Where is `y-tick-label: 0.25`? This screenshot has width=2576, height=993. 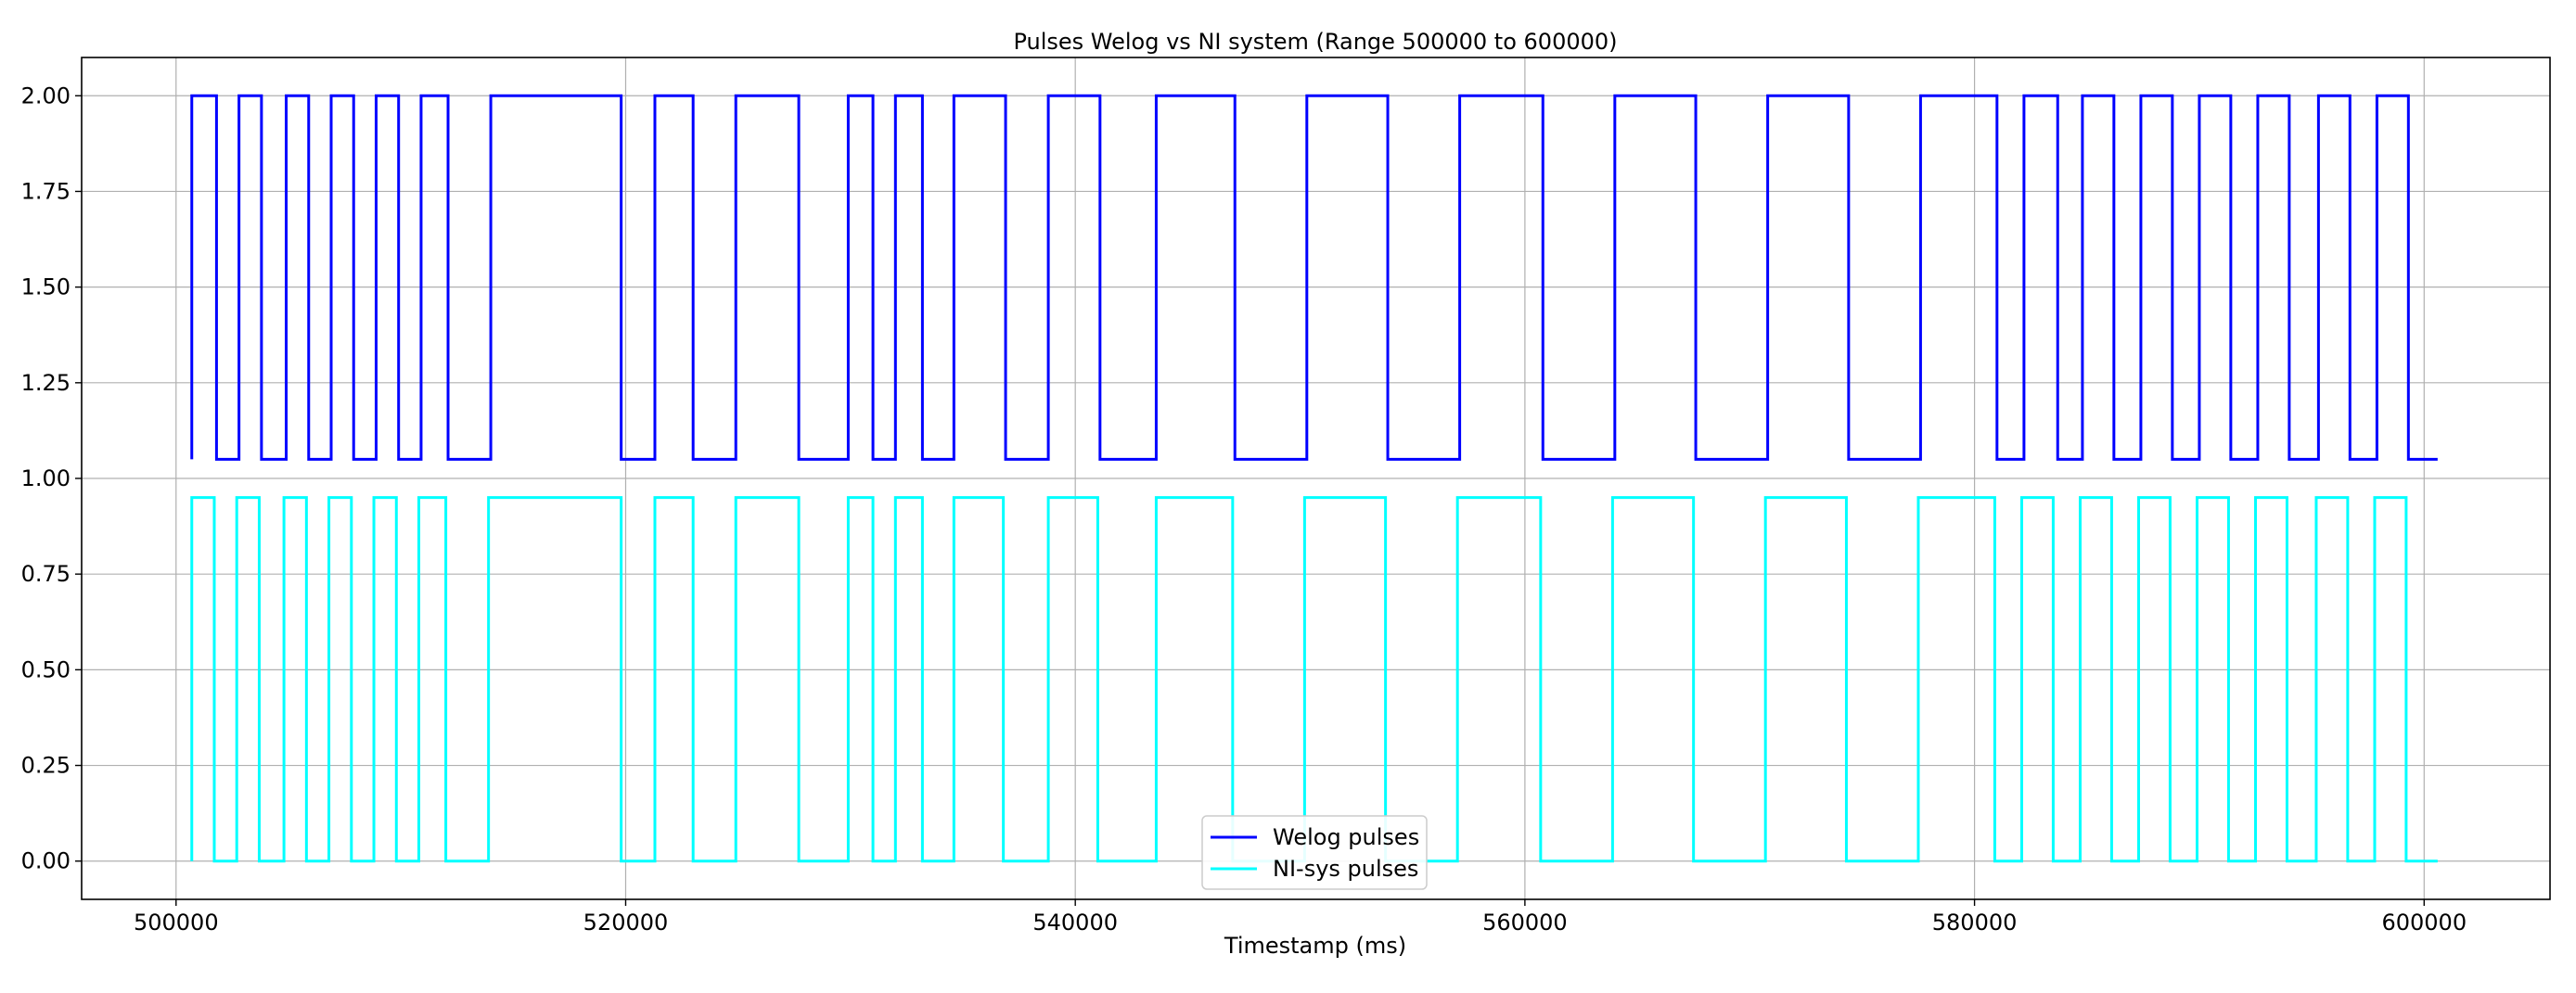
y-tick-label: 0.25 is located at coordinates (45, 766).